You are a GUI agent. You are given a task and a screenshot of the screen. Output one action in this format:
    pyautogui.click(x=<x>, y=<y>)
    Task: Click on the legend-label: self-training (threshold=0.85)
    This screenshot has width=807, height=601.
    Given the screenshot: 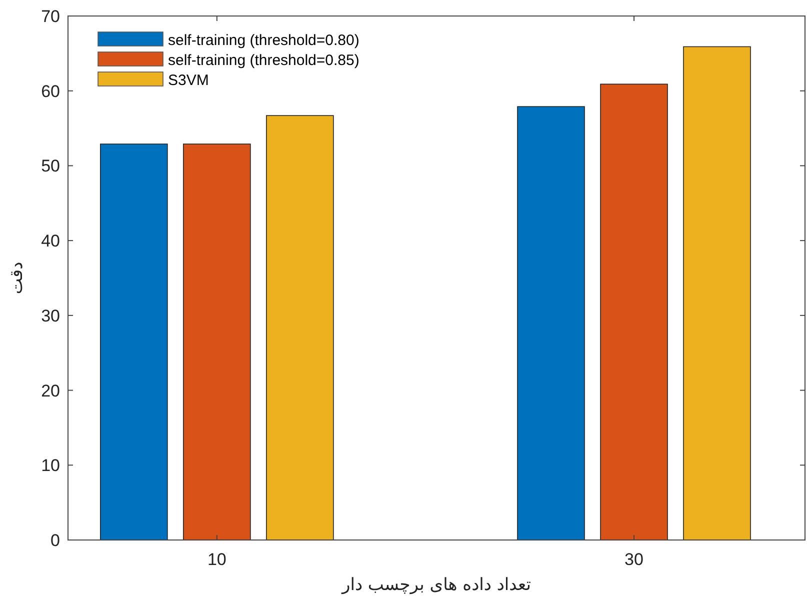 What is the action you would take?
    pyautogui.click(x=264, y=60)
    